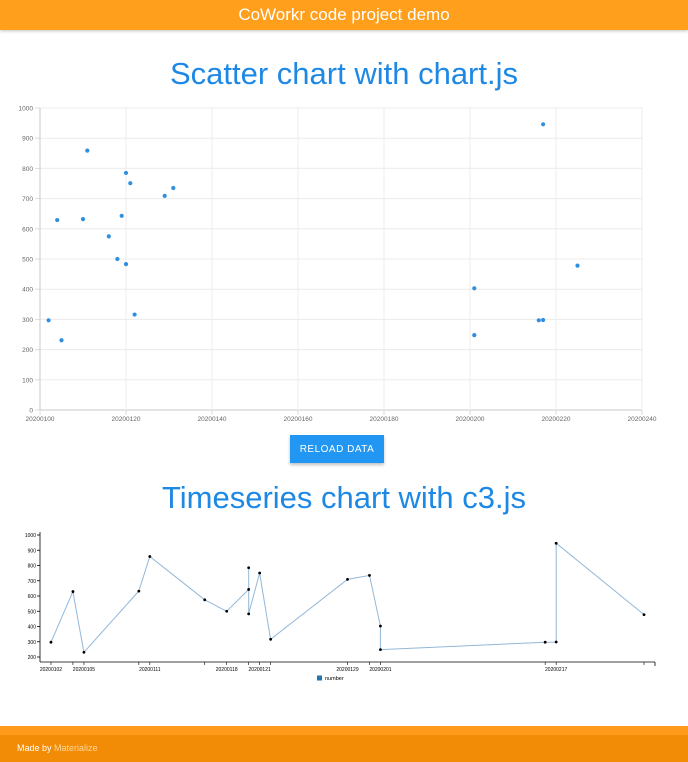  Describe the element at coordinates (31, 411) in the screenshot. I see `scatter-y-tick-label: 0` at that location.